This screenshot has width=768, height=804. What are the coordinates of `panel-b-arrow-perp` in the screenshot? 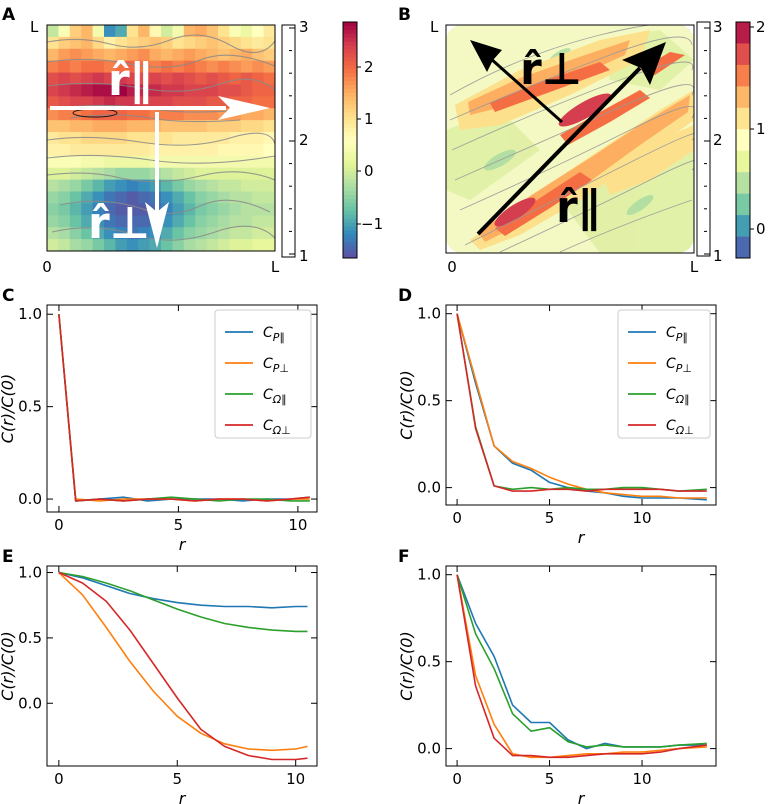 It's located at (516, 82).